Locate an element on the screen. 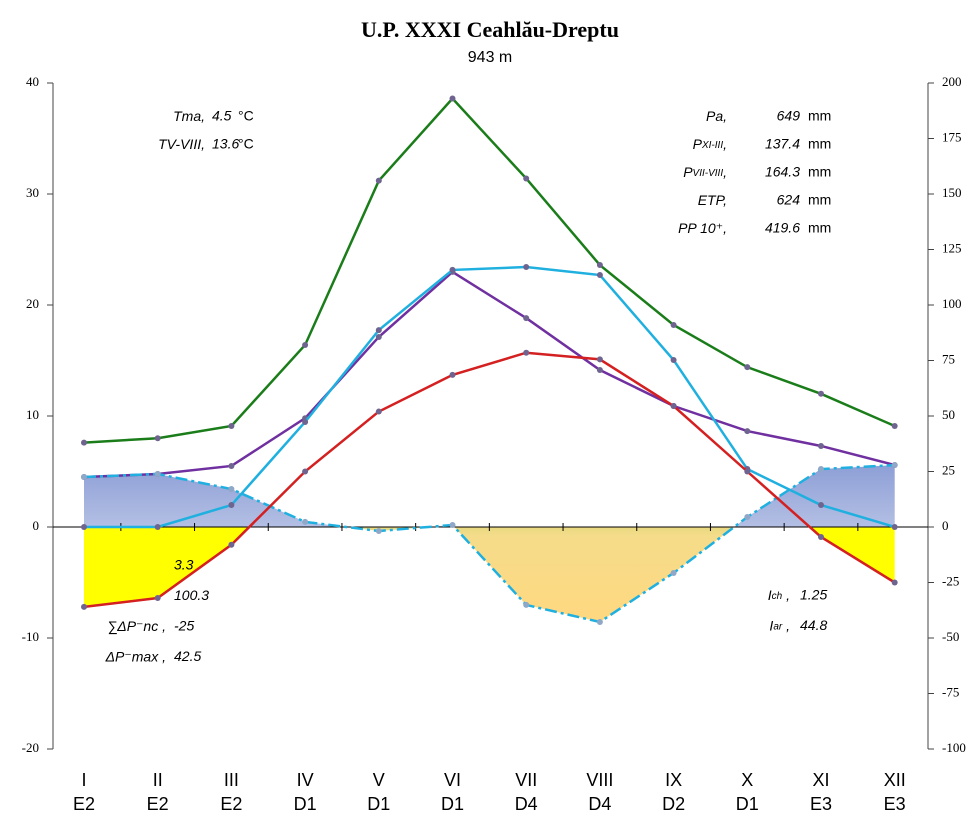 This screenshot has width=979, height=816. annotation-label-sub: XI-III is located at coordinates (712, 145).